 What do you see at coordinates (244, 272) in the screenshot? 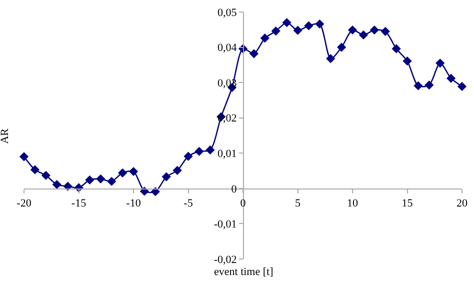
I see `x-axis-title: event time [t]` at bounding box center [244, 272].